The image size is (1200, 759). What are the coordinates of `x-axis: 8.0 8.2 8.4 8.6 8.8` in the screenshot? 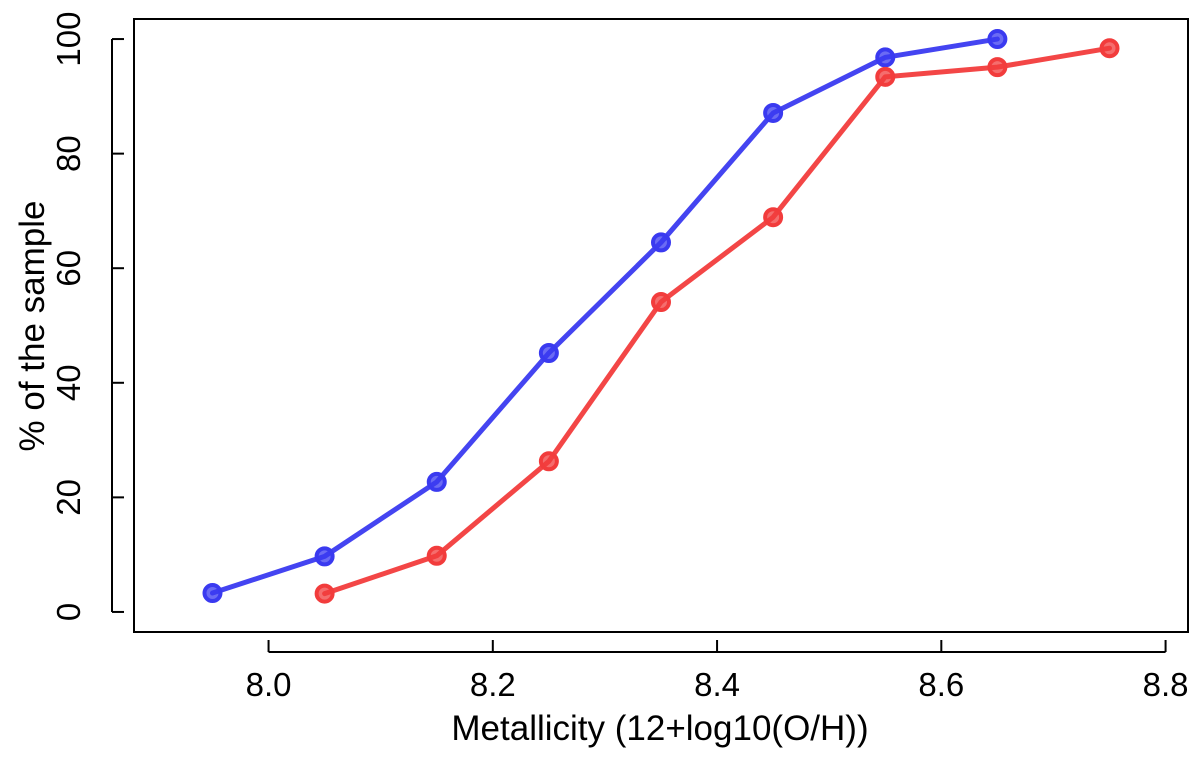 It's located at (717, 671).